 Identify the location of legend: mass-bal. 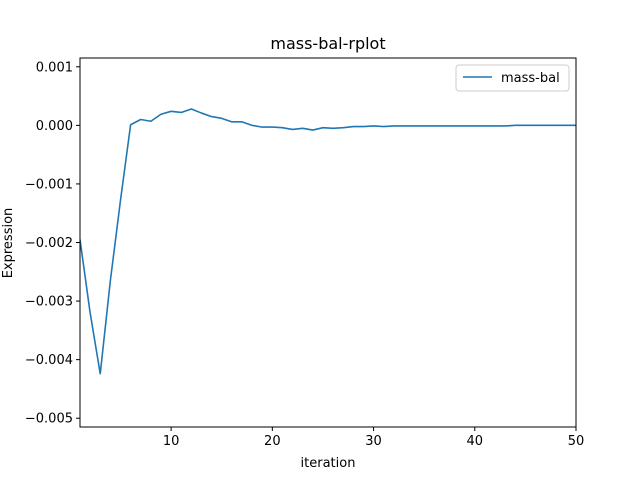
(512, 78).